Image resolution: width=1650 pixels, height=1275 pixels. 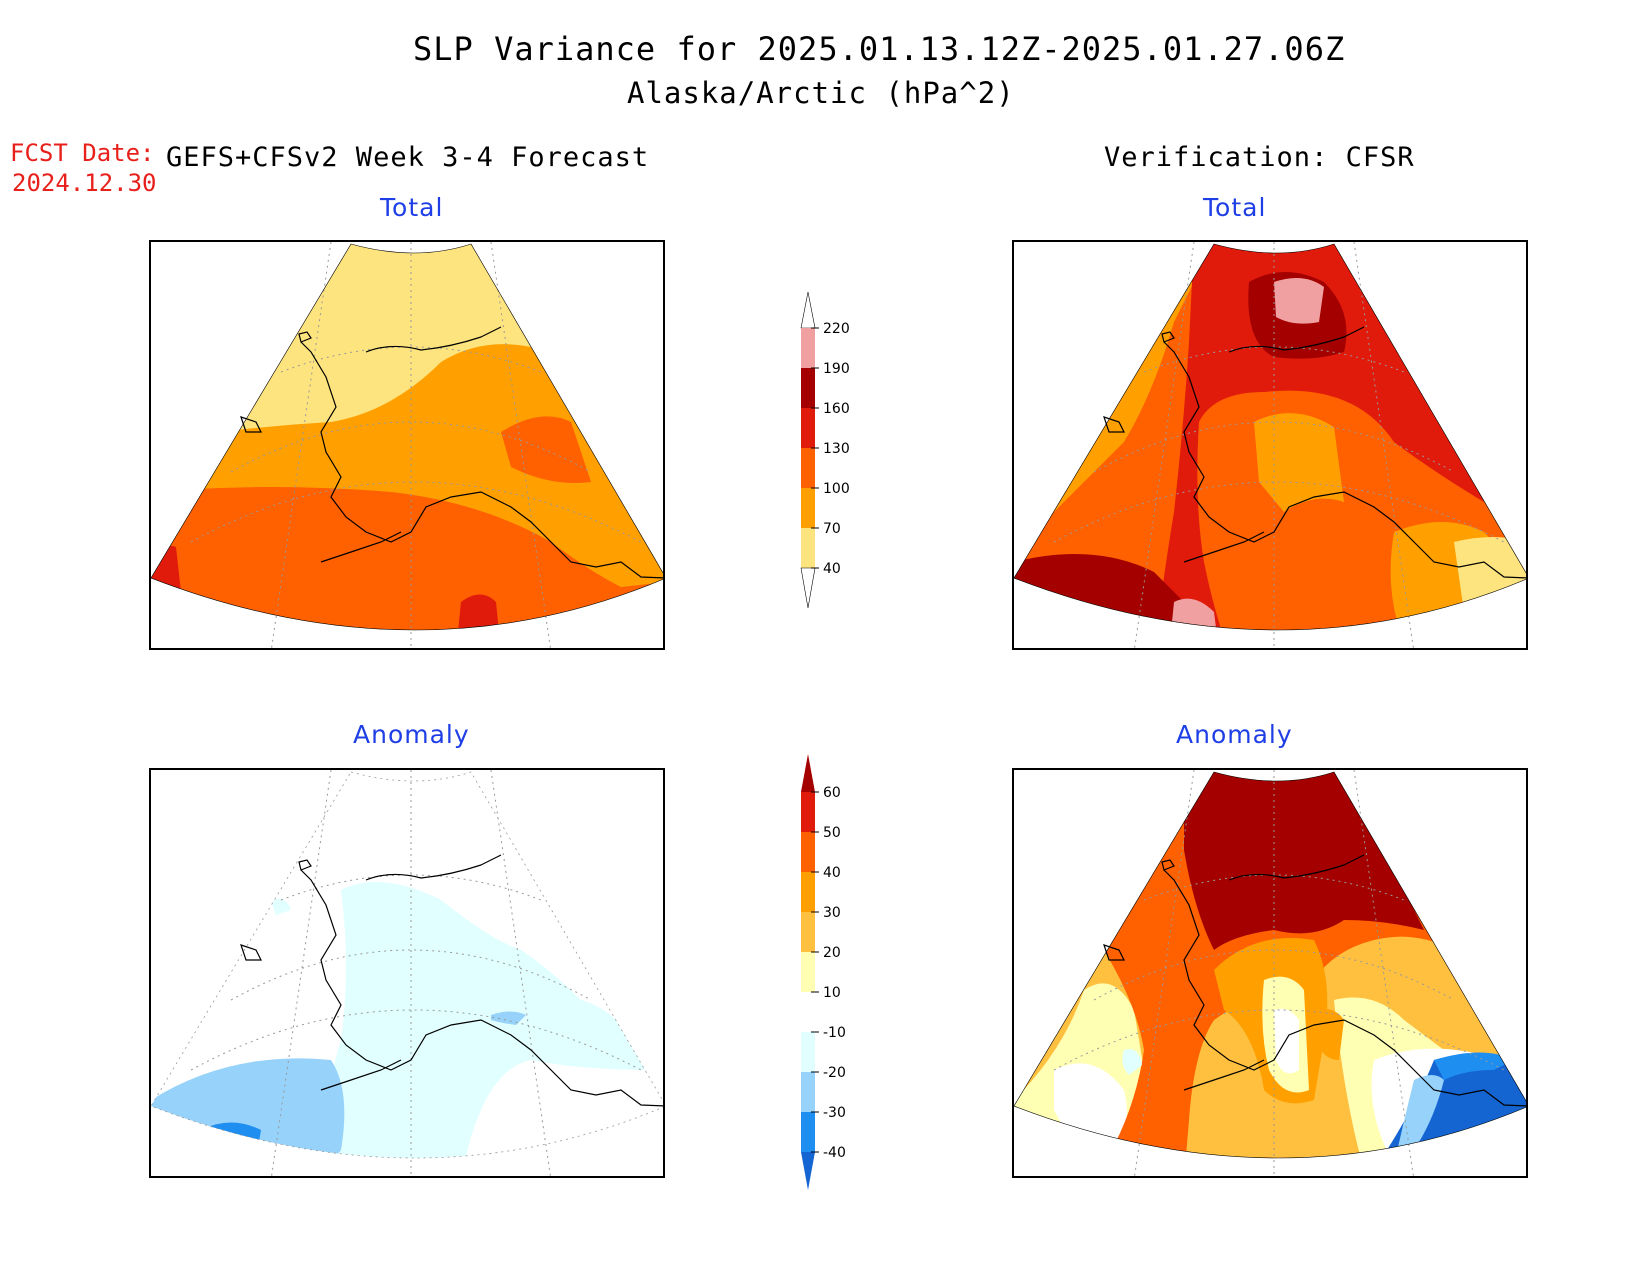 What do you see at coordinates (832, 793) in the screenshot?
I see `colorbar-anomaly-label: 60` at bounding box center [832, 793].